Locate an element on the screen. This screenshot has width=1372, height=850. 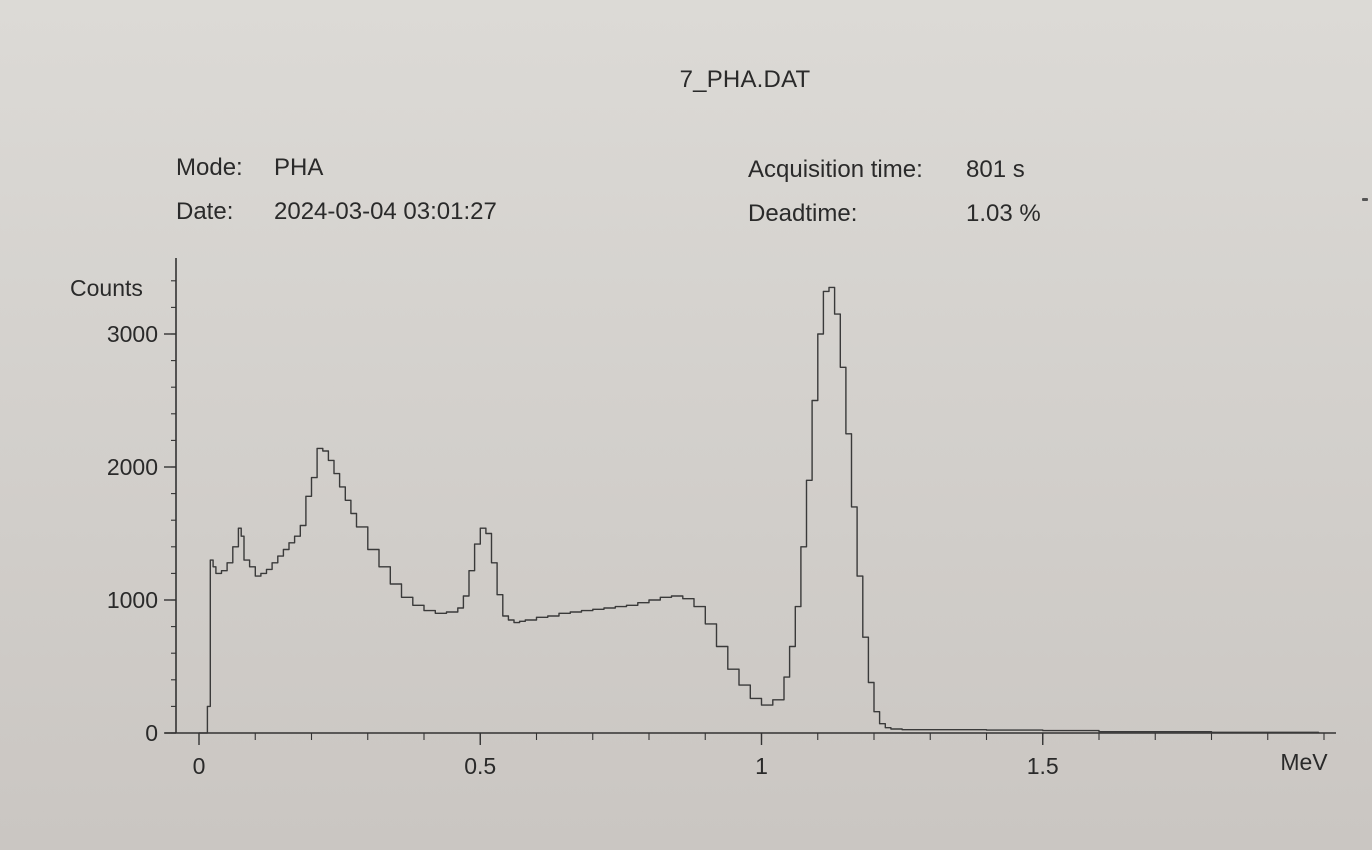
chart-title: 7_PHA.DAT is located at coordinates (745, 79).